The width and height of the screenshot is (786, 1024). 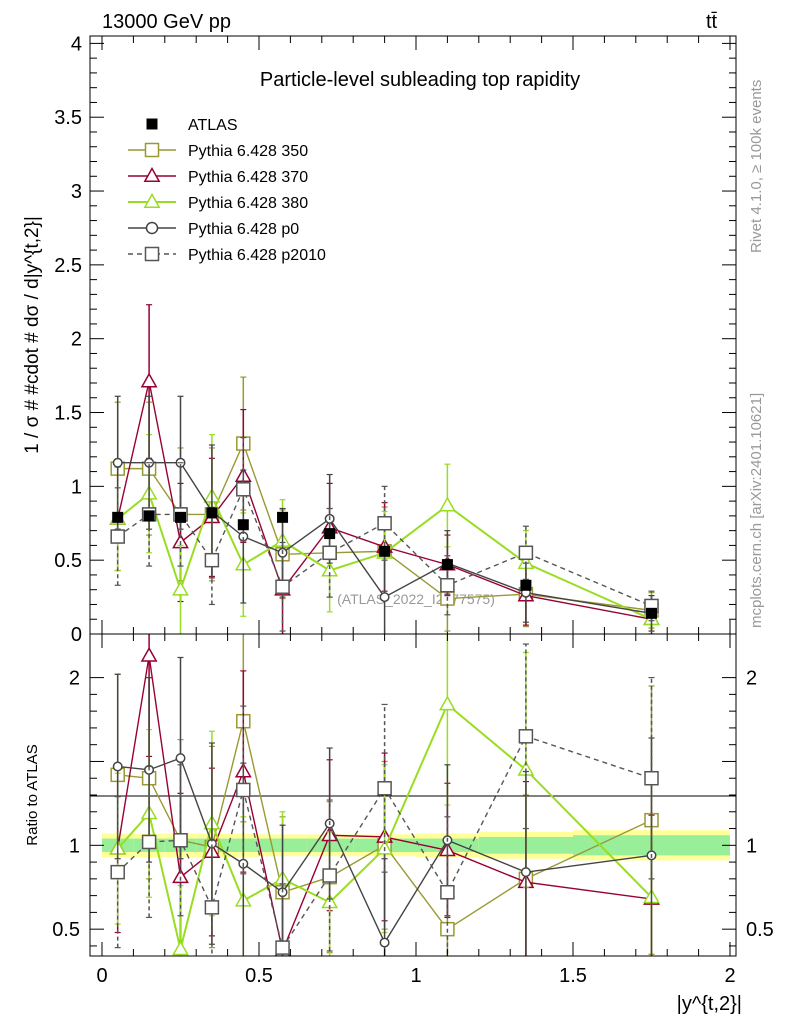 I want to click on x-tick-label: 0, so click(x=101, y=976).